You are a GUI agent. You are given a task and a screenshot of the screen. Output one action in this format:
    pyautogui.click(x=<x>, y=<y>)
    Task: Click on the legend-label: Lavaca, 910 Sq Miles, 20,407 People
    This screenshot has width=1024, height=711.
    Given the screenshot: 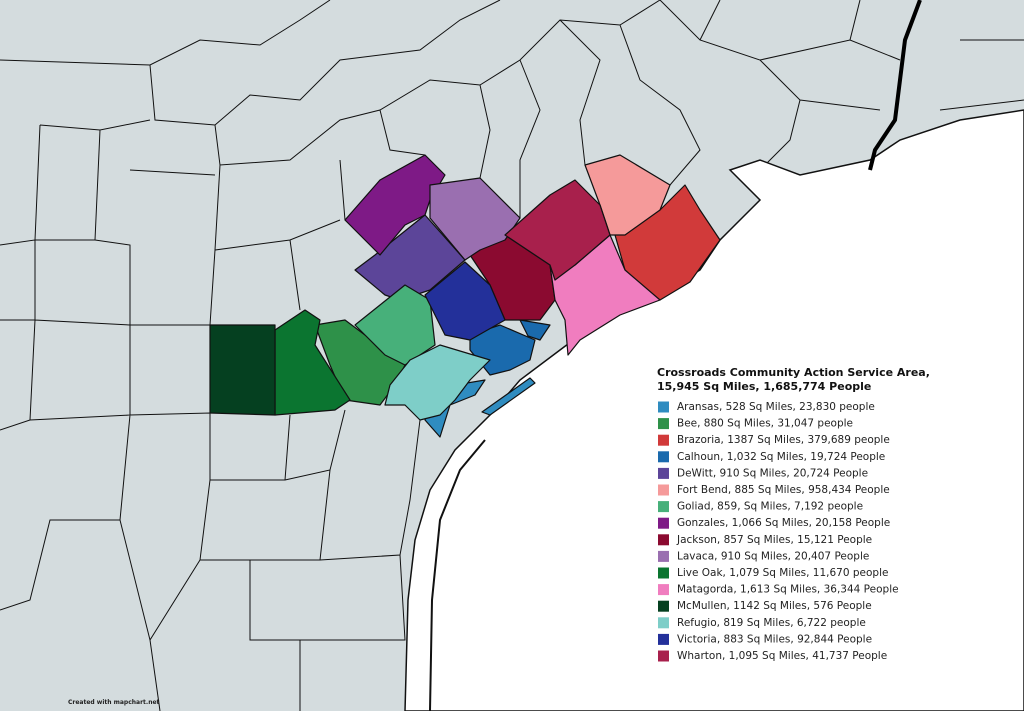 What is the action you would take?
    pyautogui.click(x=773, y=556)
    